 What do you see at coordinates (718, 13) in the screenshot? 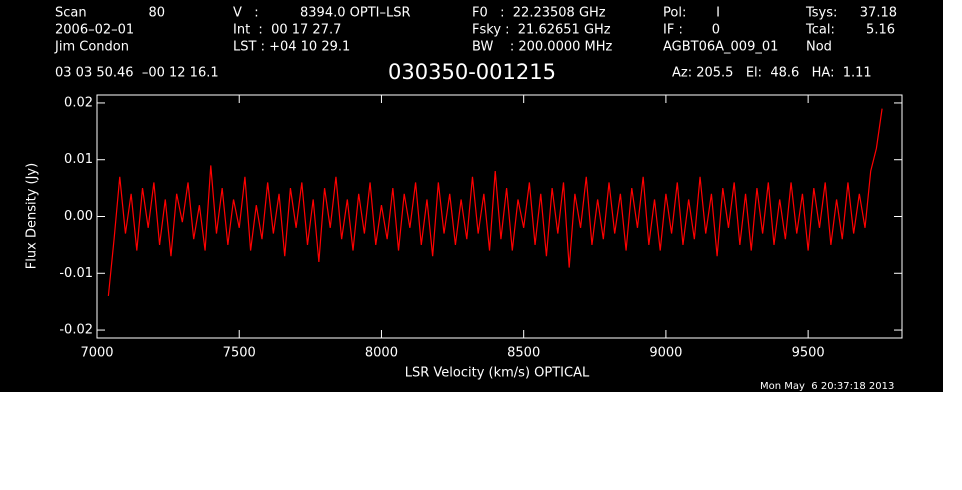
I see `header-field: I` at bounding box center [718, 13].